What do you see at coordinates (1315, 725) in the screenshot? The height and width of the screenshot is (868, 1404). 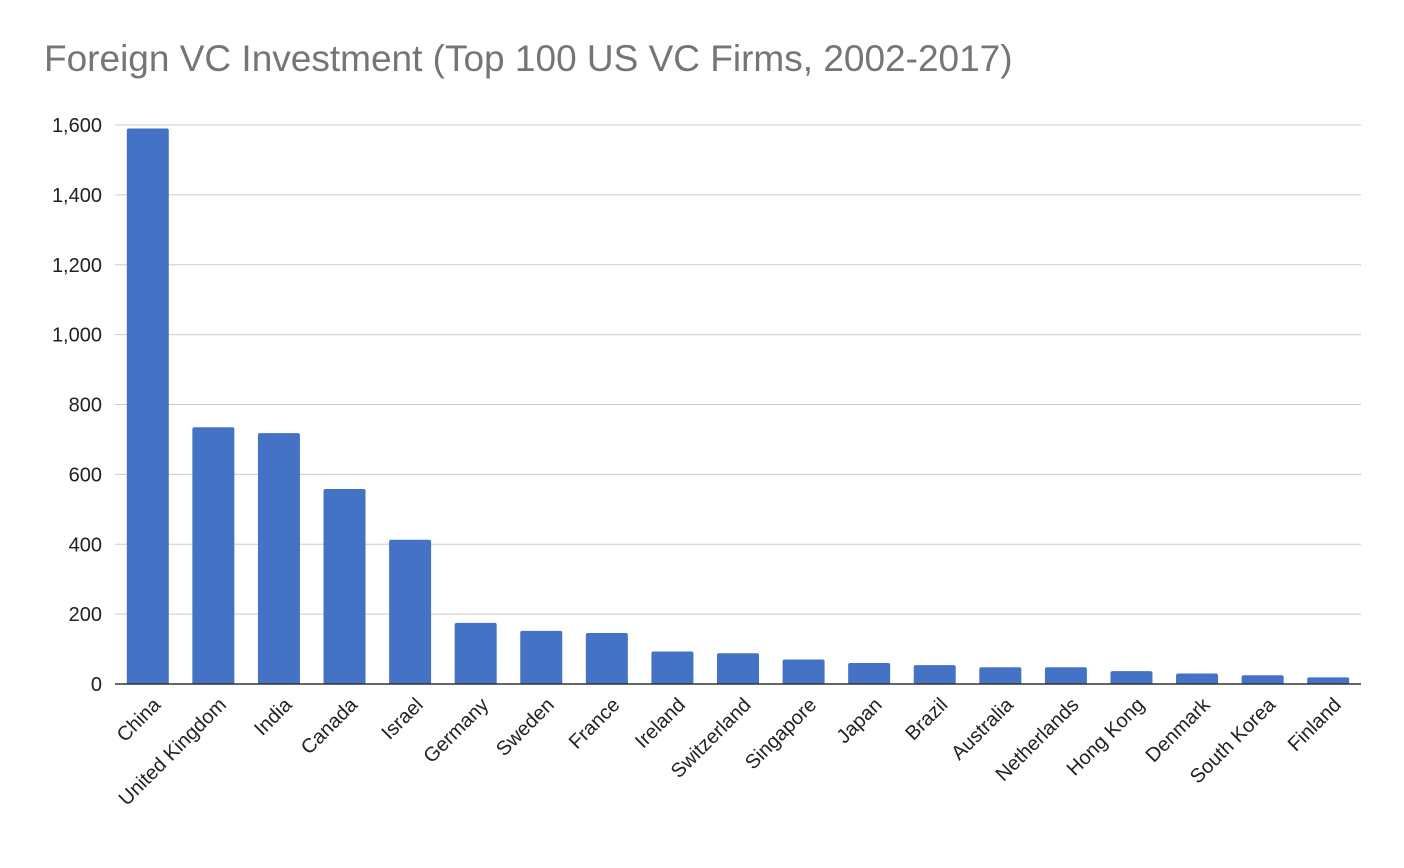 I see `x-tick-label: Finland` at bounding box center [1315, 725].